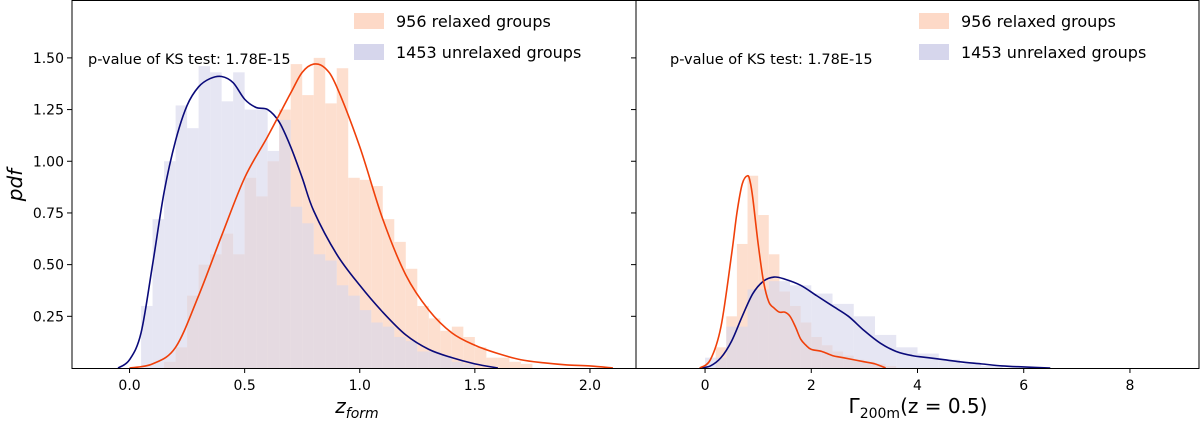 Image resolution: width=1200 pixels, height=421 pixels. Describe the element at coordinates (369, 21) in the screenshot. I see `left-legend-swatch-relaxed` at that location.